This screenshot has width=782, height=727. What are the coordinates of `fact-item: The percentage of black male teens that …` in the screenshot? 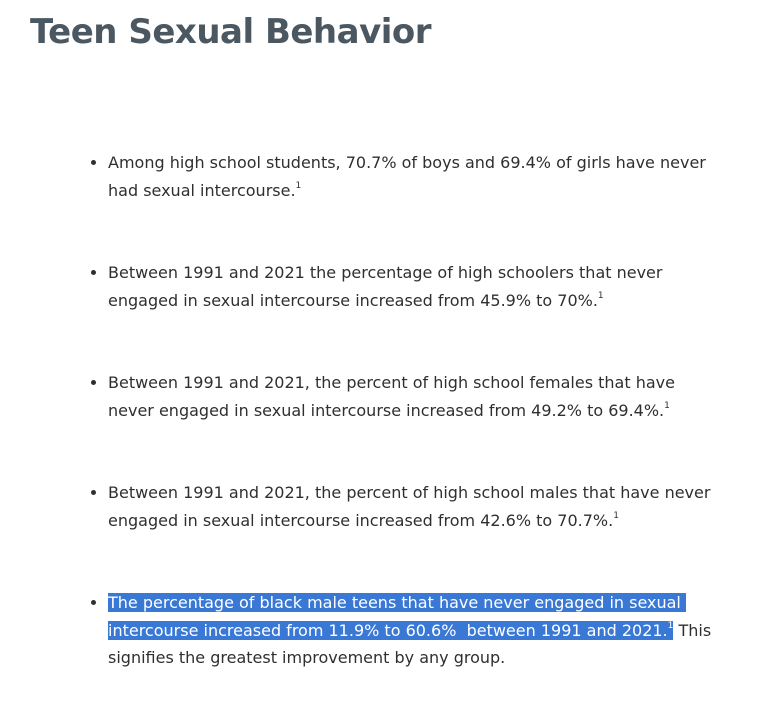 It's located at (414, 630).